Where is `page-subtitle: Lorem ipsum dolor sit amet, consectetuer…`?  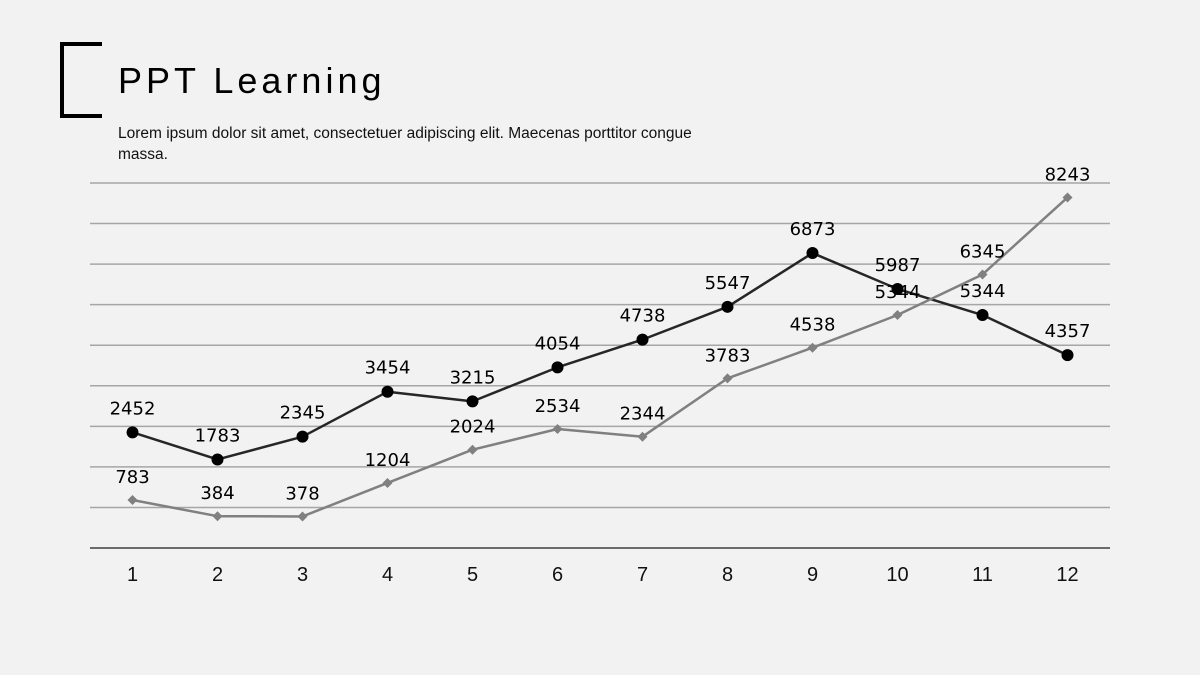 page-subtitle: Lorem ipsum dolor sit amet, consectetuer… is located at coordinates (405, 144).